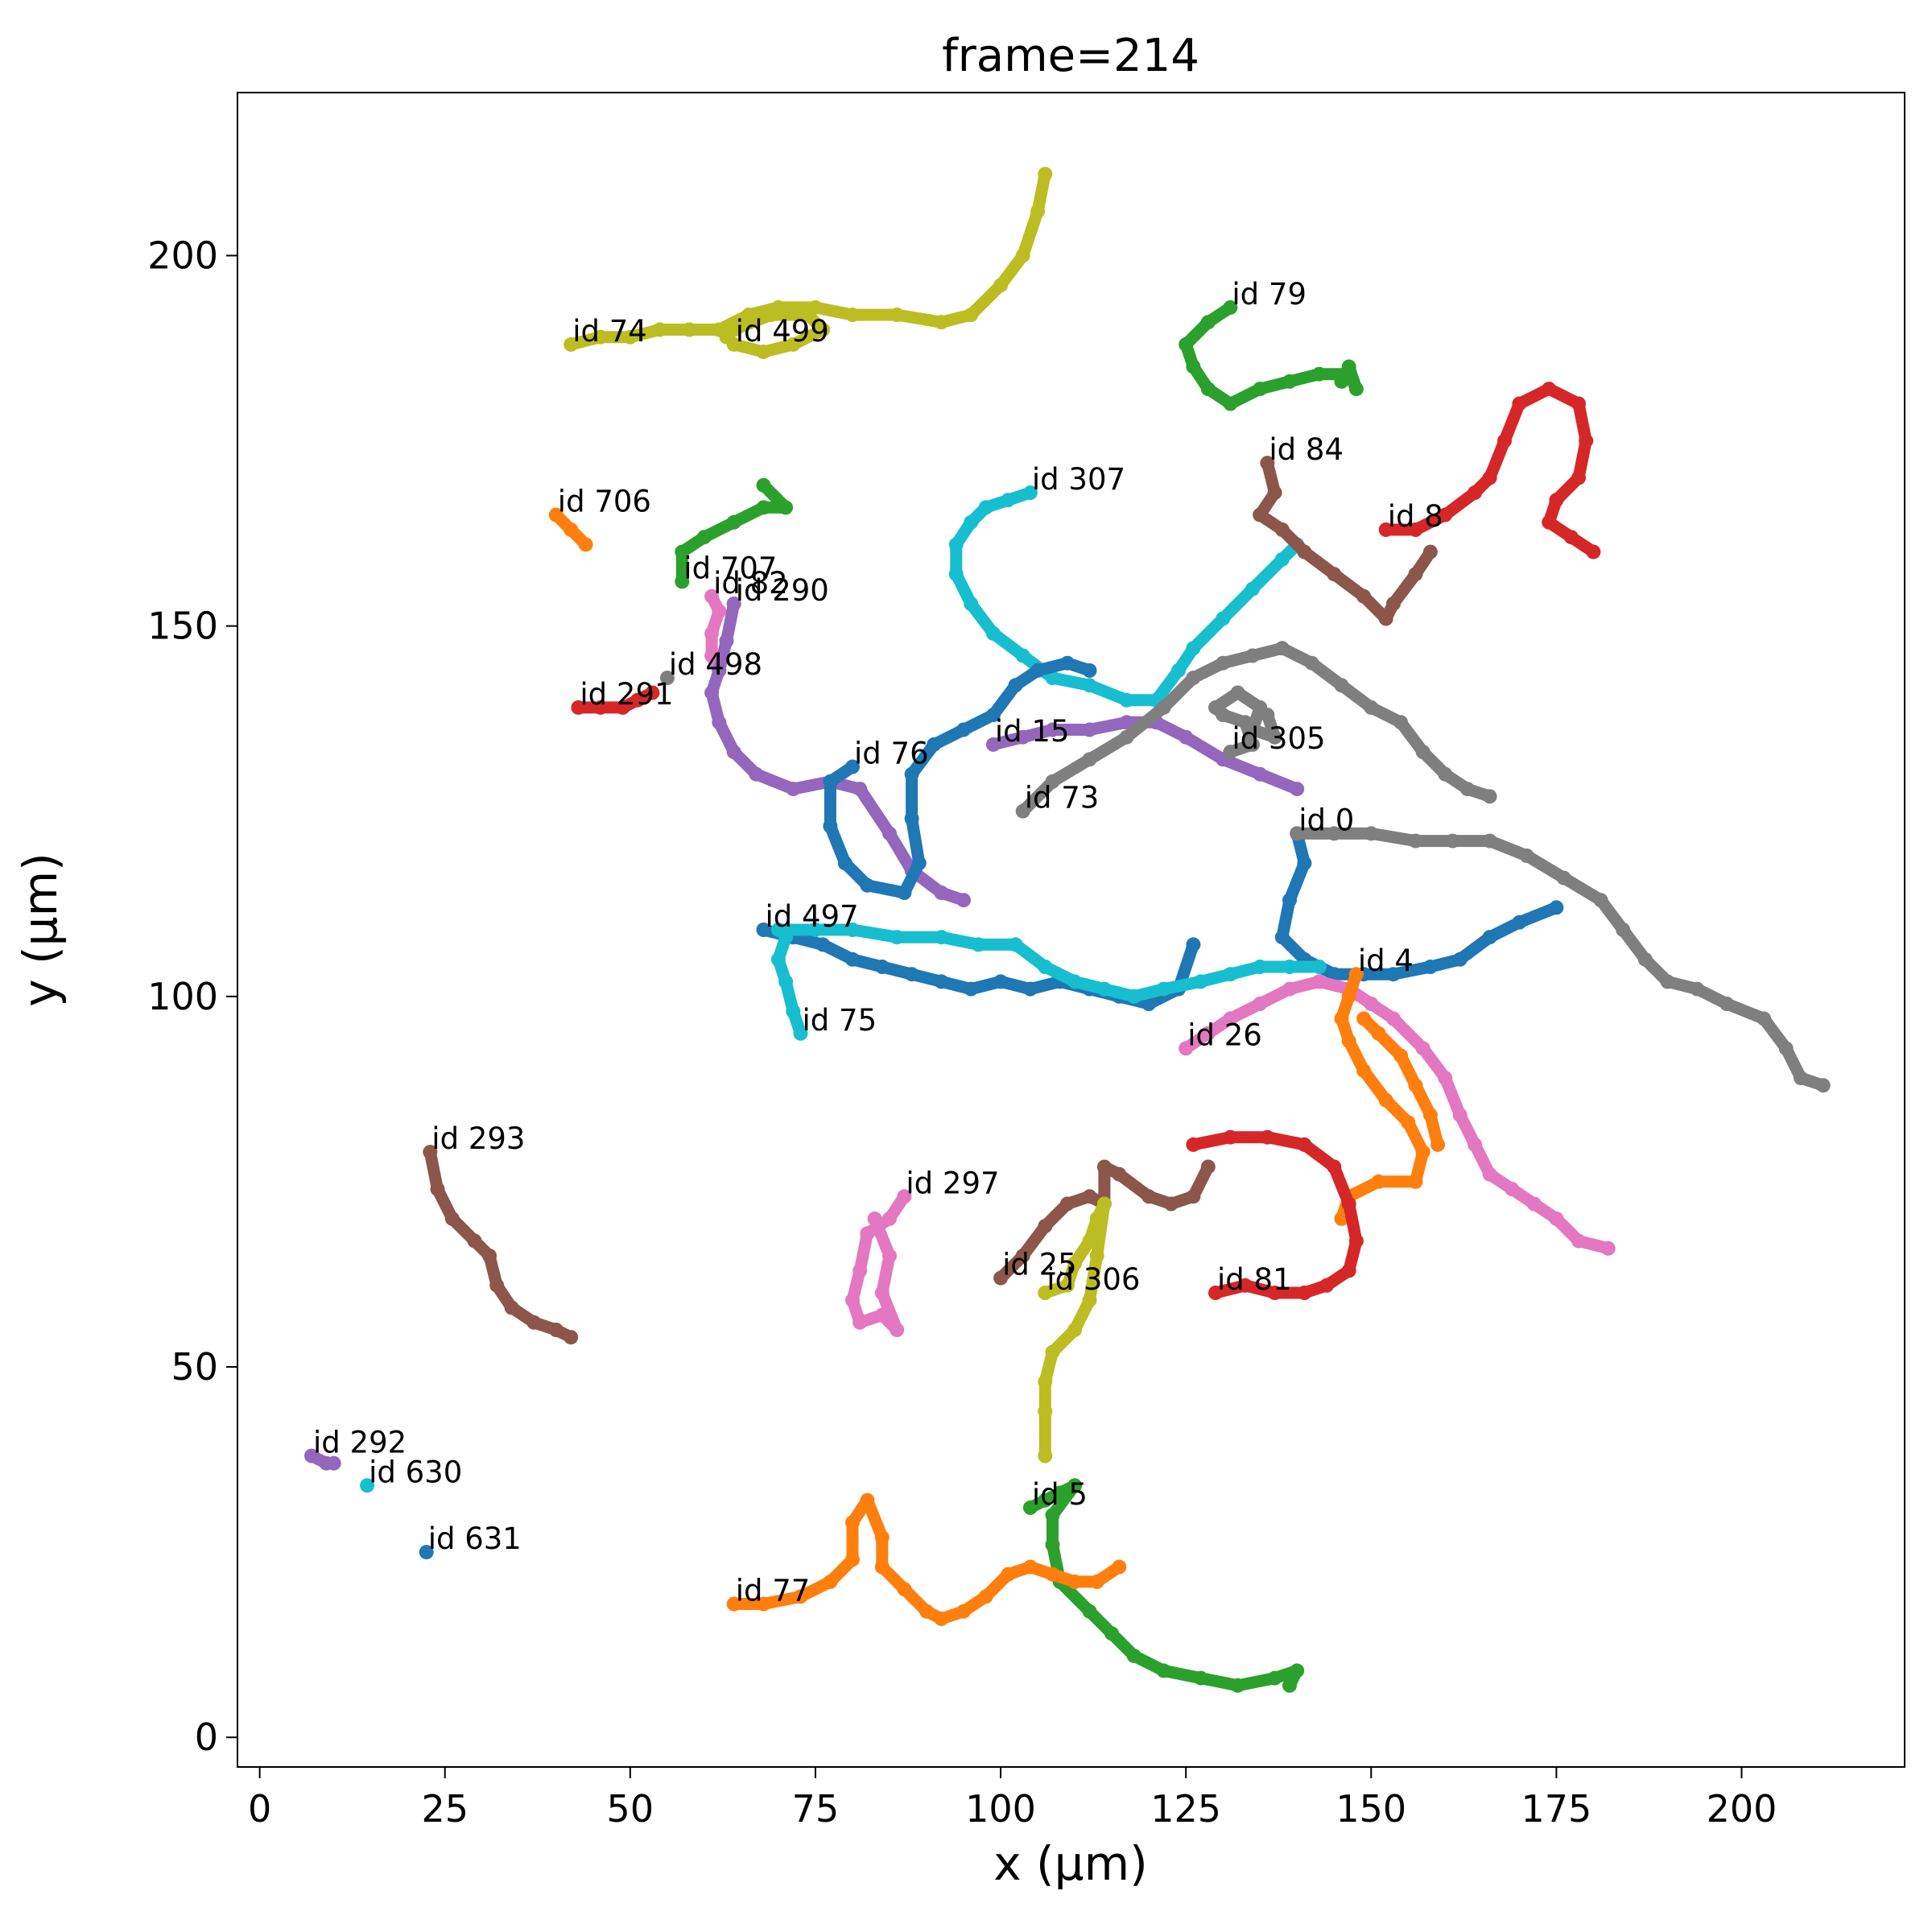 This screenshot has height=1932, width=1932. What do you see at coordinates (1556, 1809) in the screenshot?
I see `x-tick-label: 175` at bounding box center [1556, 1809].